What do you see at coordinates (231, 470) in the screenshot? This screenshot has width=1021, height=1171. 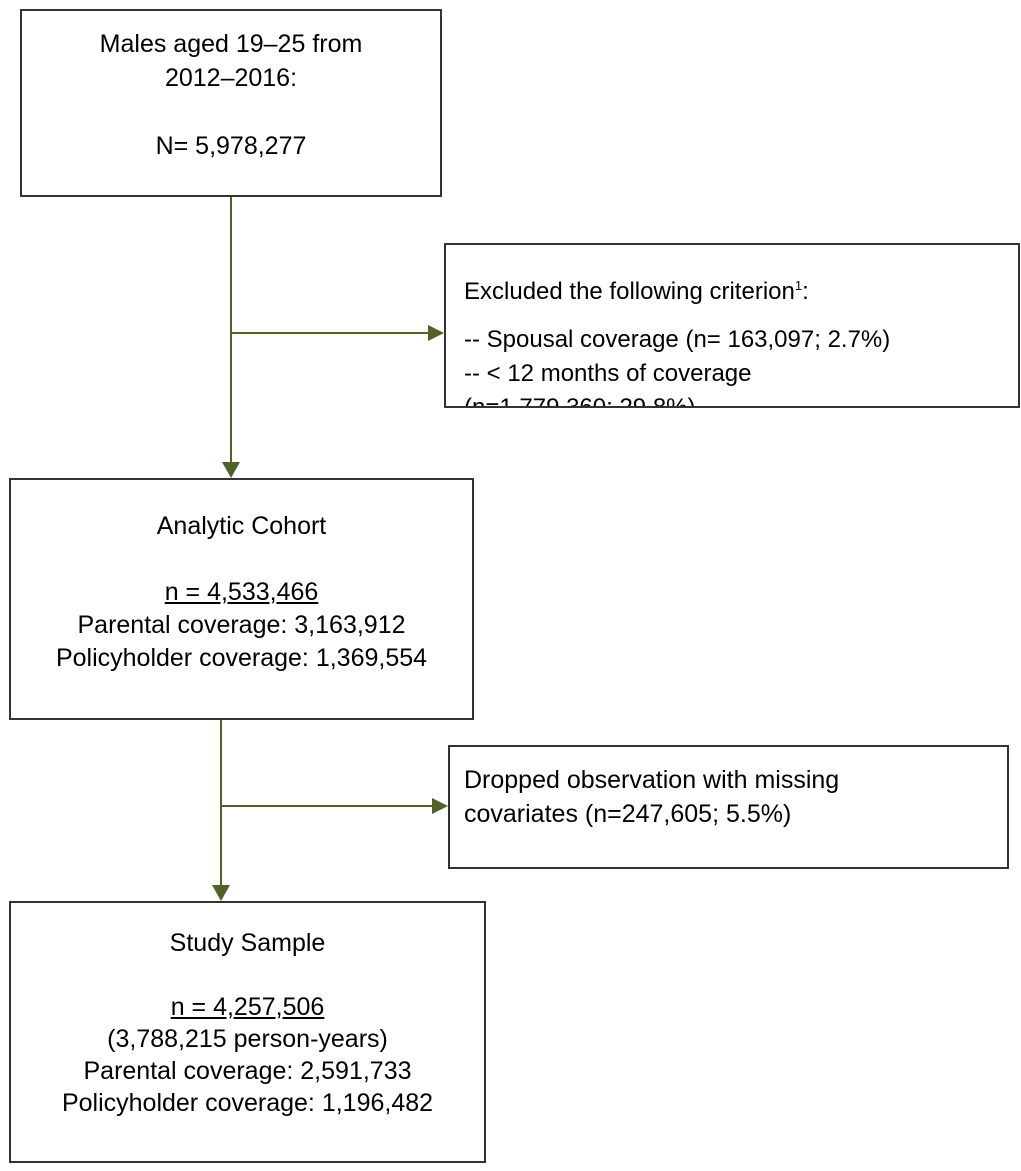 I see `arrowhead-cohort` at bounding box center [231, 470].